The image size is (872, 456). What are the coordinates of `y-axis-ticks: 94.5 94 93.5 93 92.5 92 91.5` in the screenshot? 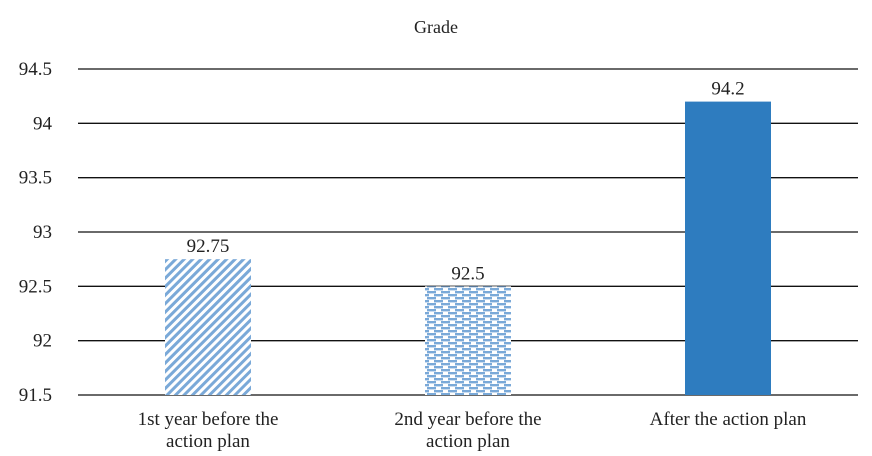 It's located at (36, 232).